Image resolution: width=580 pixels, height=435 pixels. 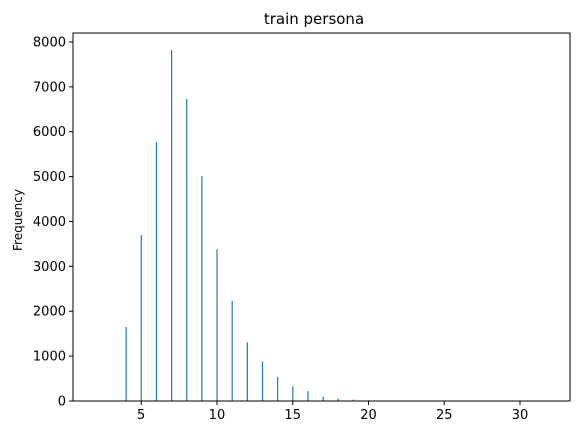 I want to click on y-tick-label: 7000, so click(x=49, y=87).